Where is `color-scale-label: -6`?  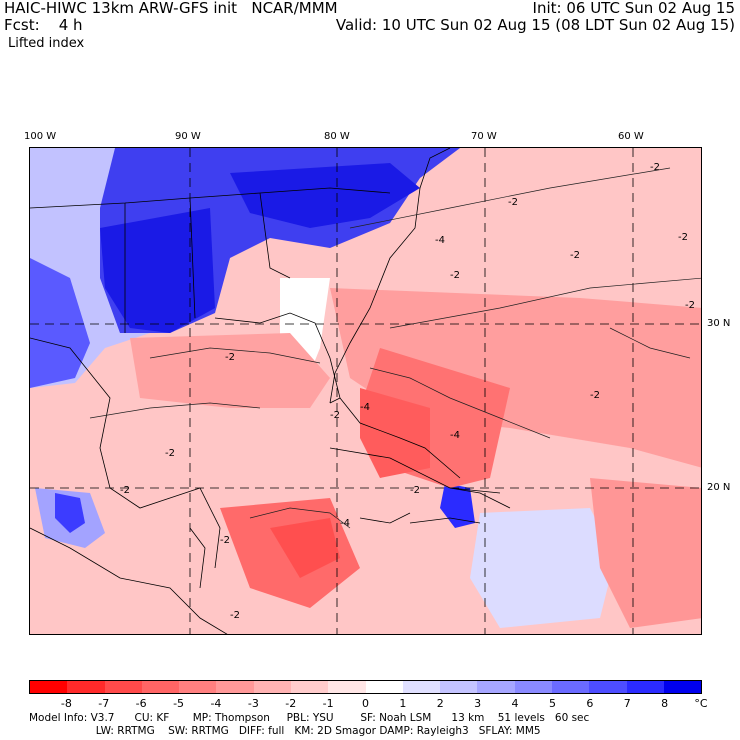
color-scale-label: -6 is located at coordinates (141, 703).